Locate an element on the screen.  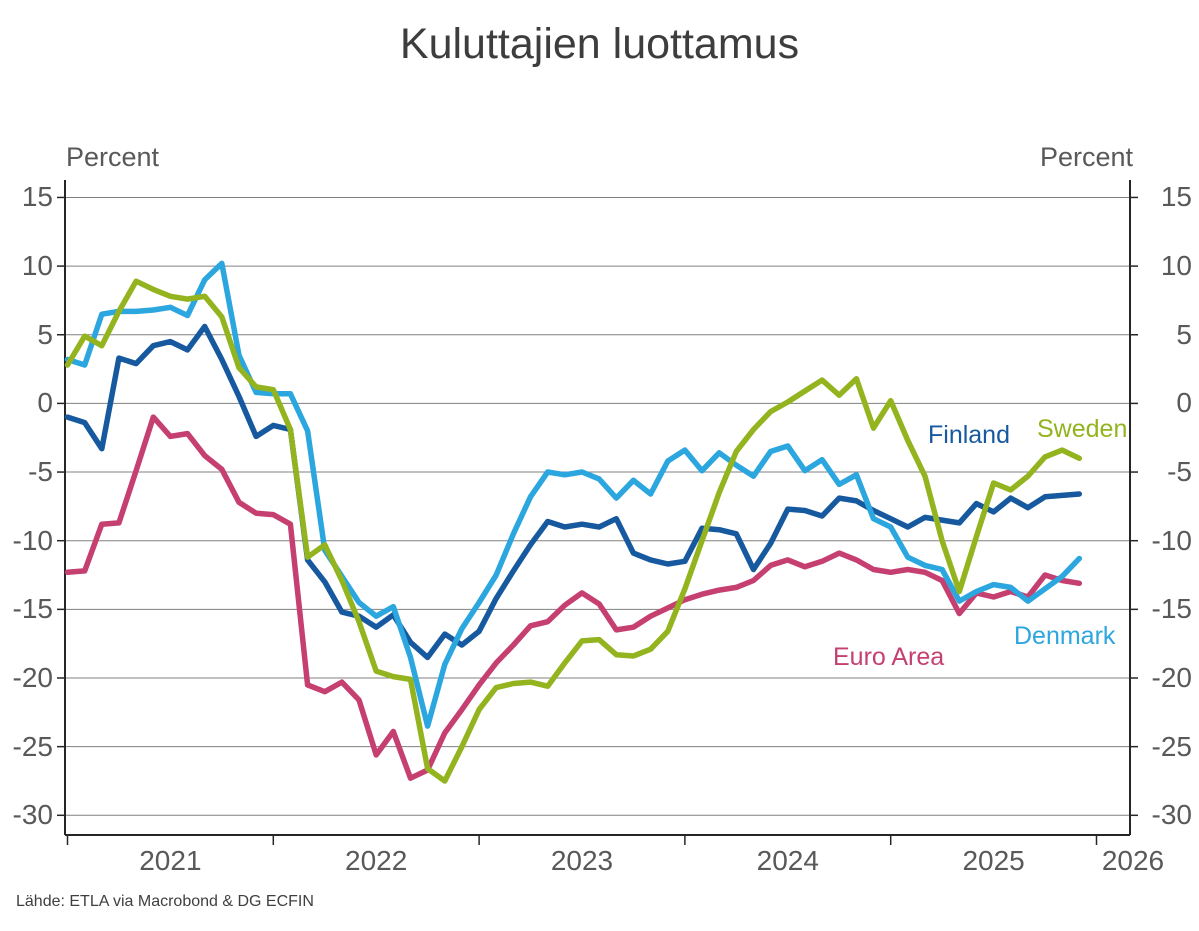
x-tick-label: 2025 is located at coordinates (993, 860).